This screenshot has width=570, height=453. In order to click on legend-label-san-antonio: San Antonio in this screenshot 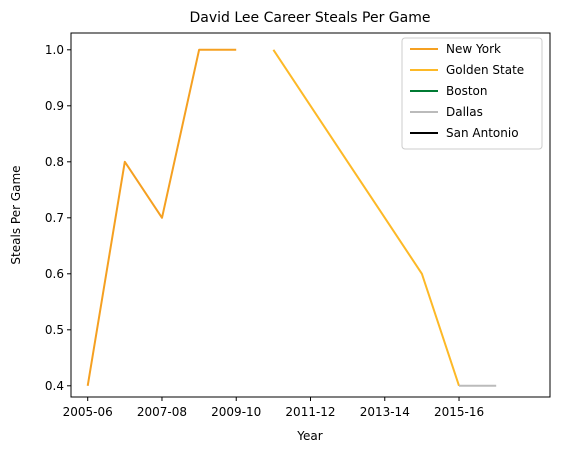, I will do `click(482, 133)`.